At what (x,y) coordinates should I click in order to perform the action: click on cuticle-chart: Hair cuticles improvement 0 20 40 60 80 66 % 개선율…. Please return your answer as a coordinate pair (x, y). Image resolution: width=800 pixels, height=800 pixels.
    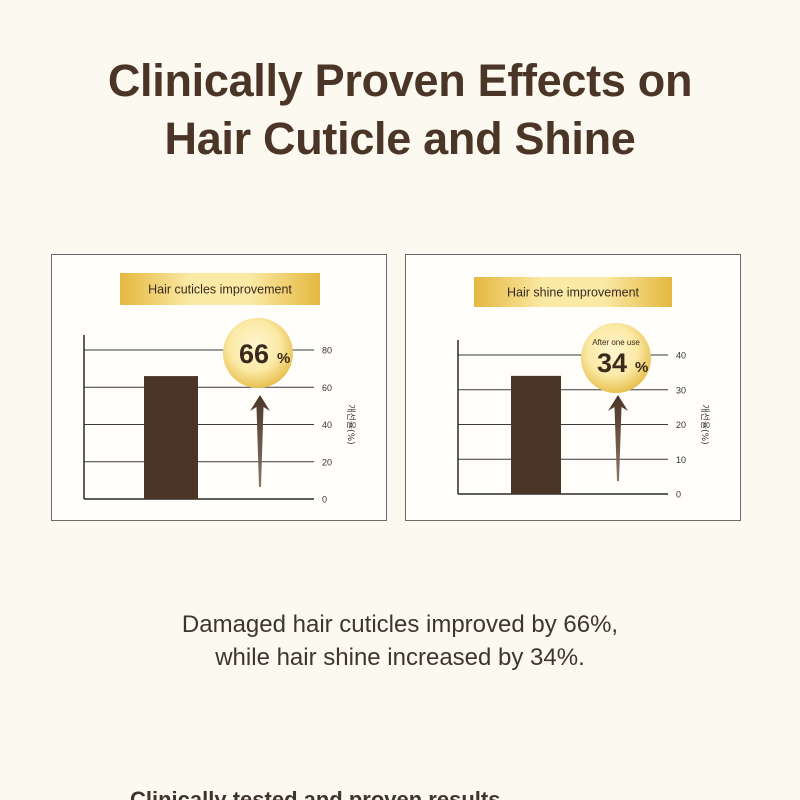
    Looking at the image, I should click on (219, 389).